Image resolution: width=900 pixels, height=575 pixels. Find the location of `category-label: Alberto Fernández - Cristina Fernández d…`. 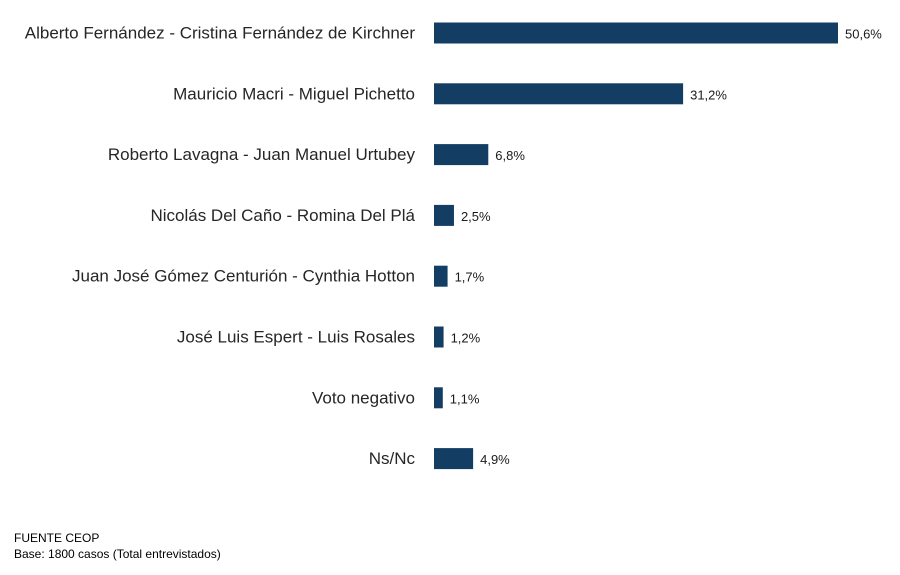

category-label: Alberto Fernández - Cristina Fernández d… is located at coordinates (220, 33).